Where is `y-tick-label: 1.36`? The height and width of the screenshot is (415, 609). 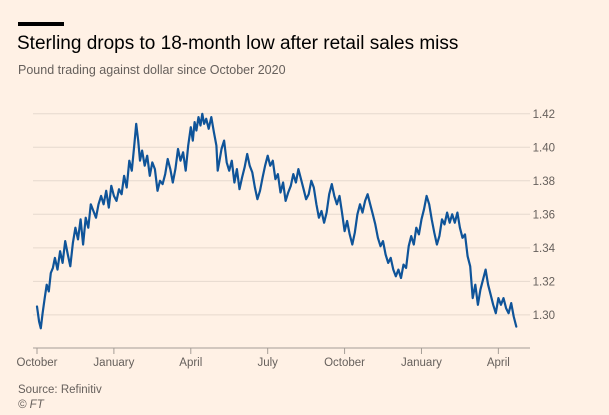 y-tick-label: 1.36 is located at coordinates (544, 215).